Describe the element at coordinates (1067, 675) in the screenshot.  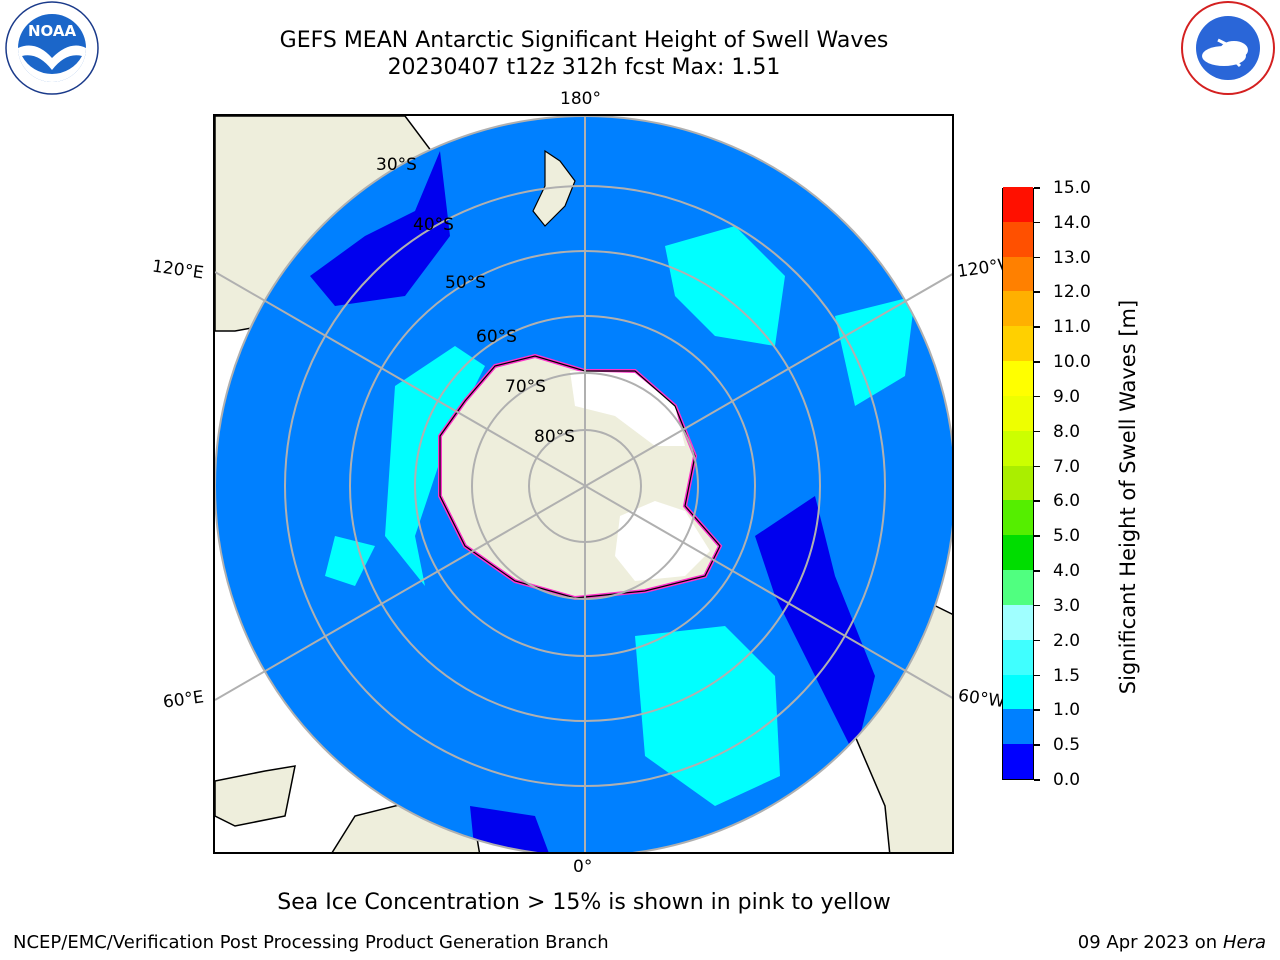
I see `colorbar-tick-label: 1.5` at that location.